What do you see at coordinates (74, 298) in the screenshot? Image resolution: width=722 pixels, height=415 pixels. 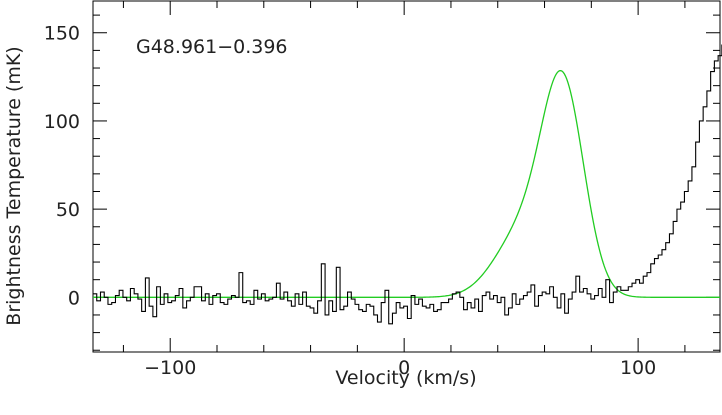 I see `y-tick-label: 0` at bounding box center [74, 298].